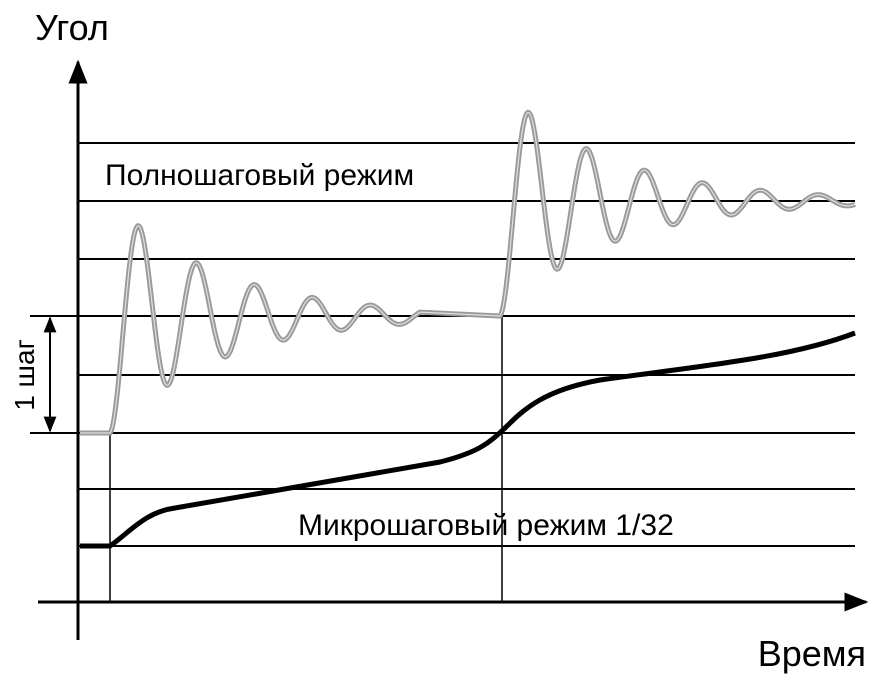 This screenshot has width=872, height=678. What do you see at coordinates (259, 175) in the screenshot?
I see `annotation: Полношаговый режим` at bounding box center [259, 175].